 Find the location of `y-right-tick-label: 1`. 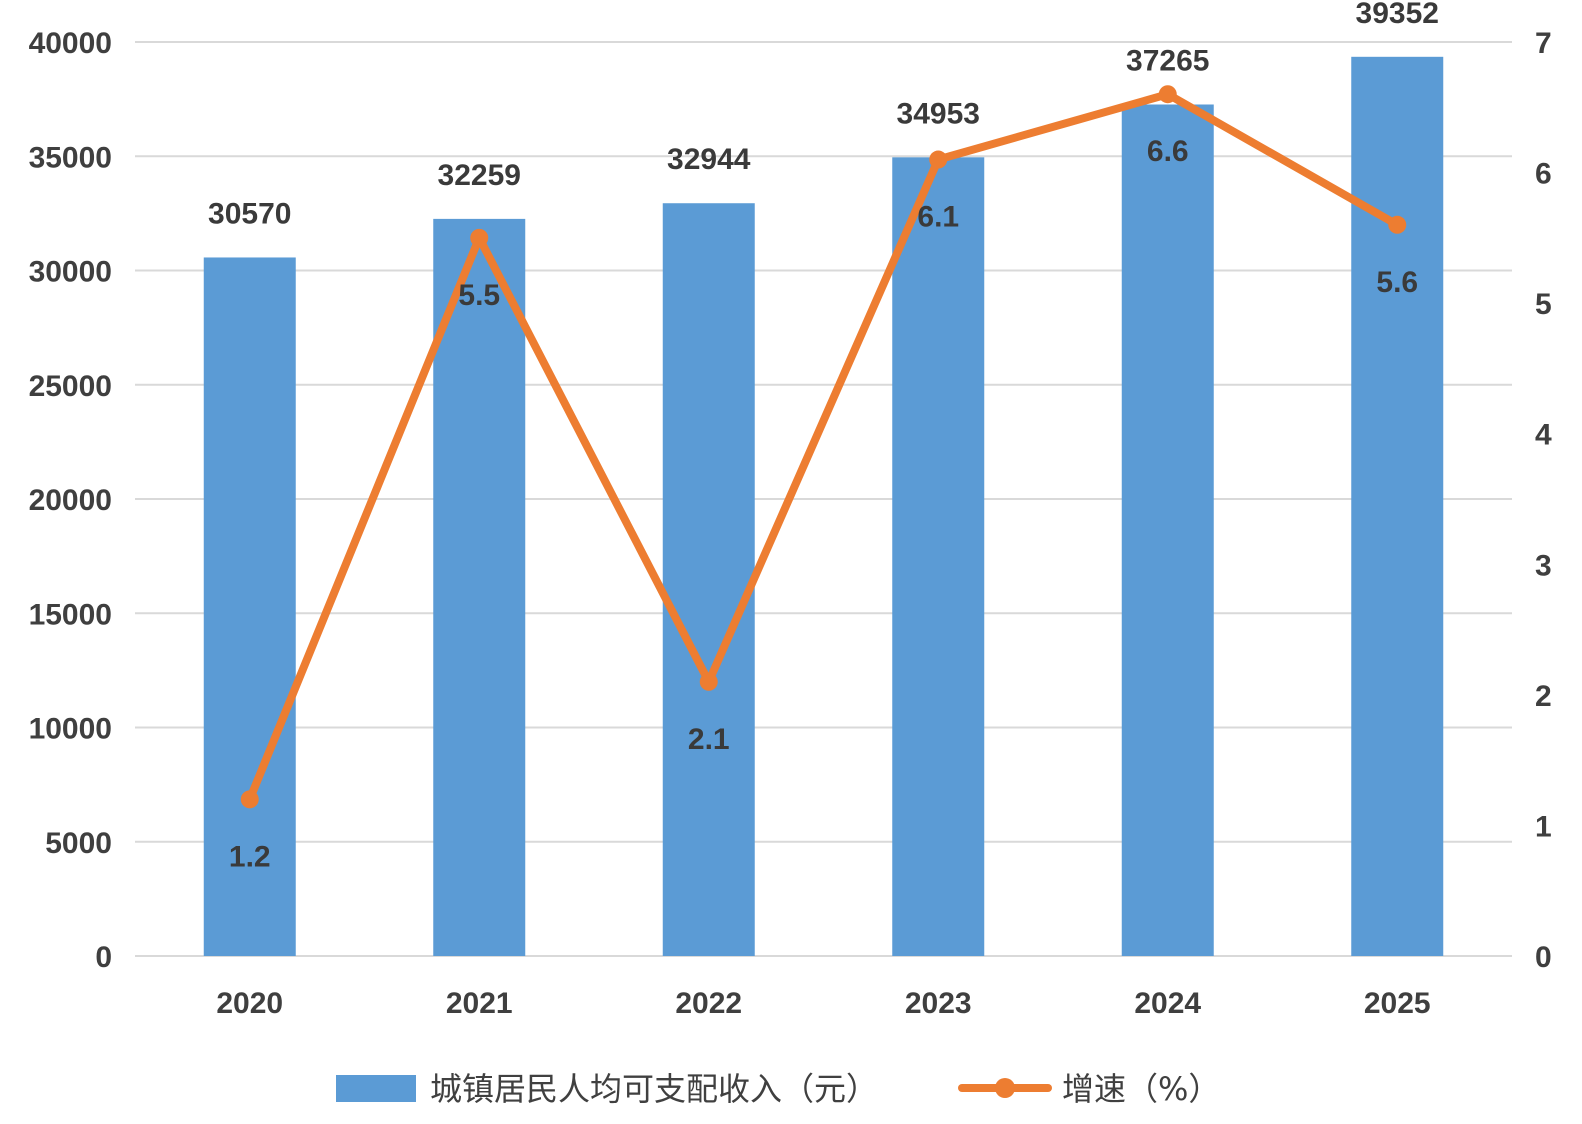

y-right-tick-label: 1 is located at coordinates (1543, 826).